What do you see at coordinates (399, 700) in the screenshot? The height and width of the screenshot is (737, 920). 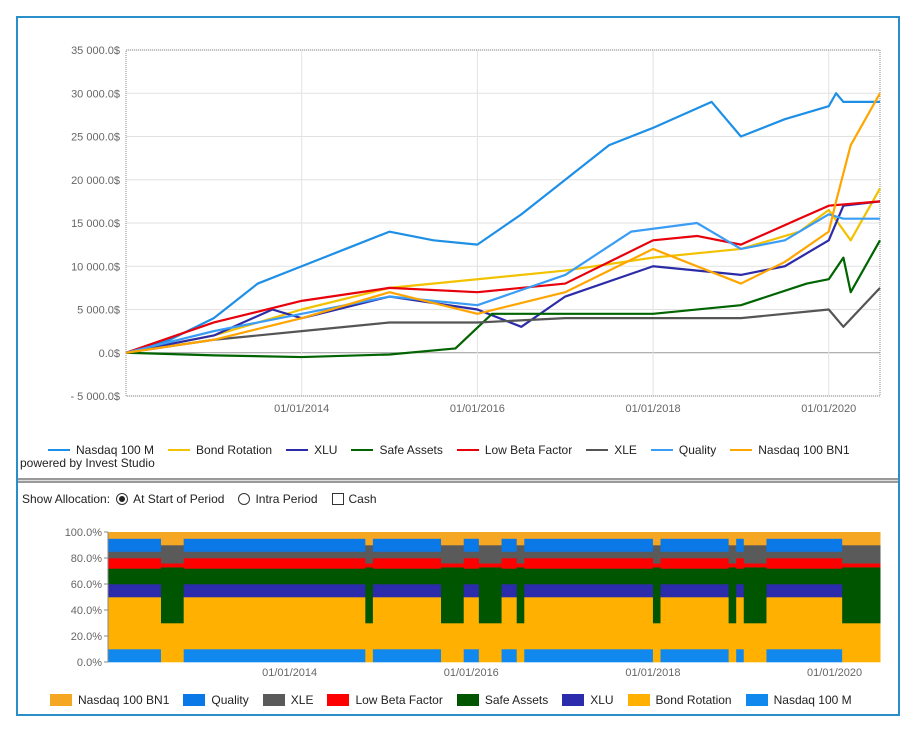 I see `legend-label: Low Beta Factor` at bounding box center [399, 700].